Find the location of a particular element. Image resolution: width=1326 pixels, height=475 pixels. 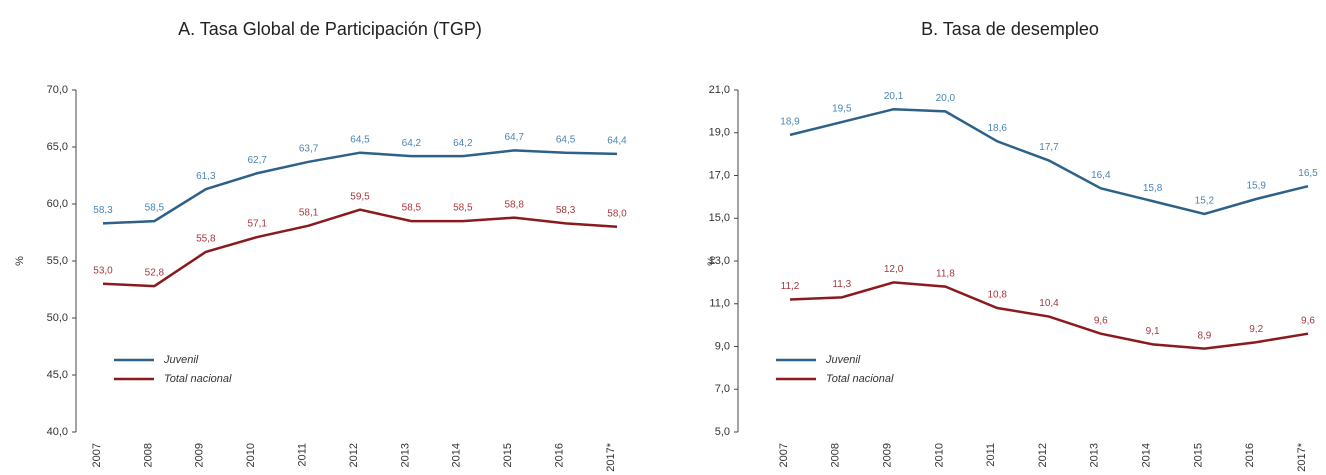

y-tick-label: 55,0 is located at coordinates (57, 261).